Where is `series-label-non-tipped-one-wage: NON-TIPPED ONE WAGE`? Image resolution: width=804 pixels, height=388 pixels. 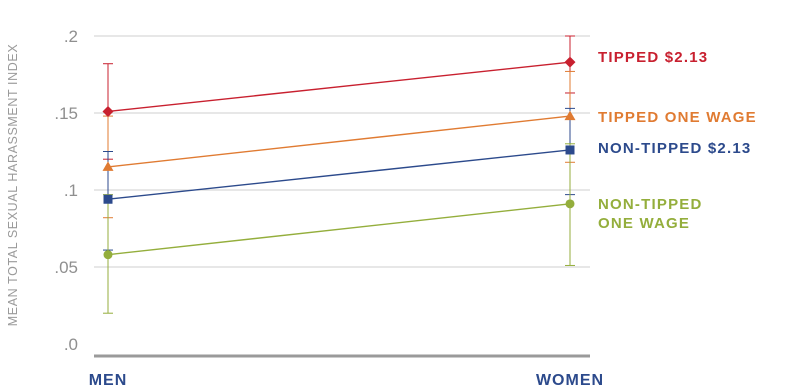
series-label-non-tipped-one-wage: NON-TIPPED ONE WAGE is located at coordinates (650, 214).